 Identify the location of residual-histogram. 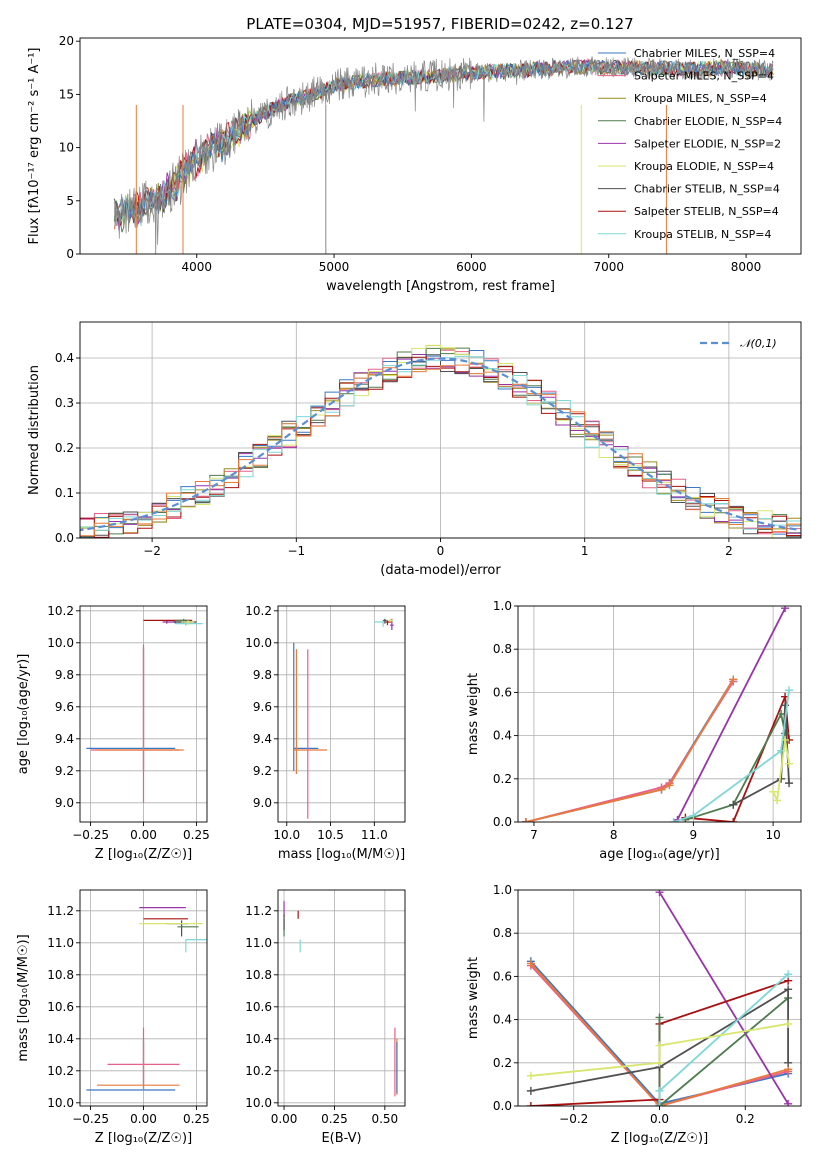
(440, 450).